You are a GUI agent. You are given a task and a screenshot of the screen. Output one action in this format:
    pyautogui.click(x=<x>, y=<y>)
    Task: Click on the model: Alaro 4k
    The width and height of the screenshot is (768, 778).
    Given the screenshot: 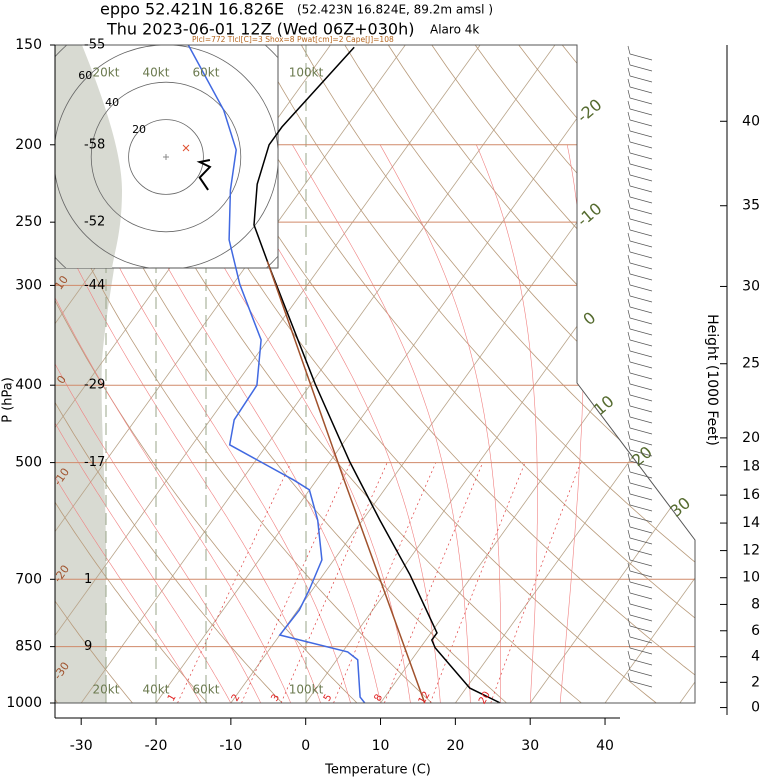 What is the action you would take?
    pyautogui.click(x=454, y=30)
    